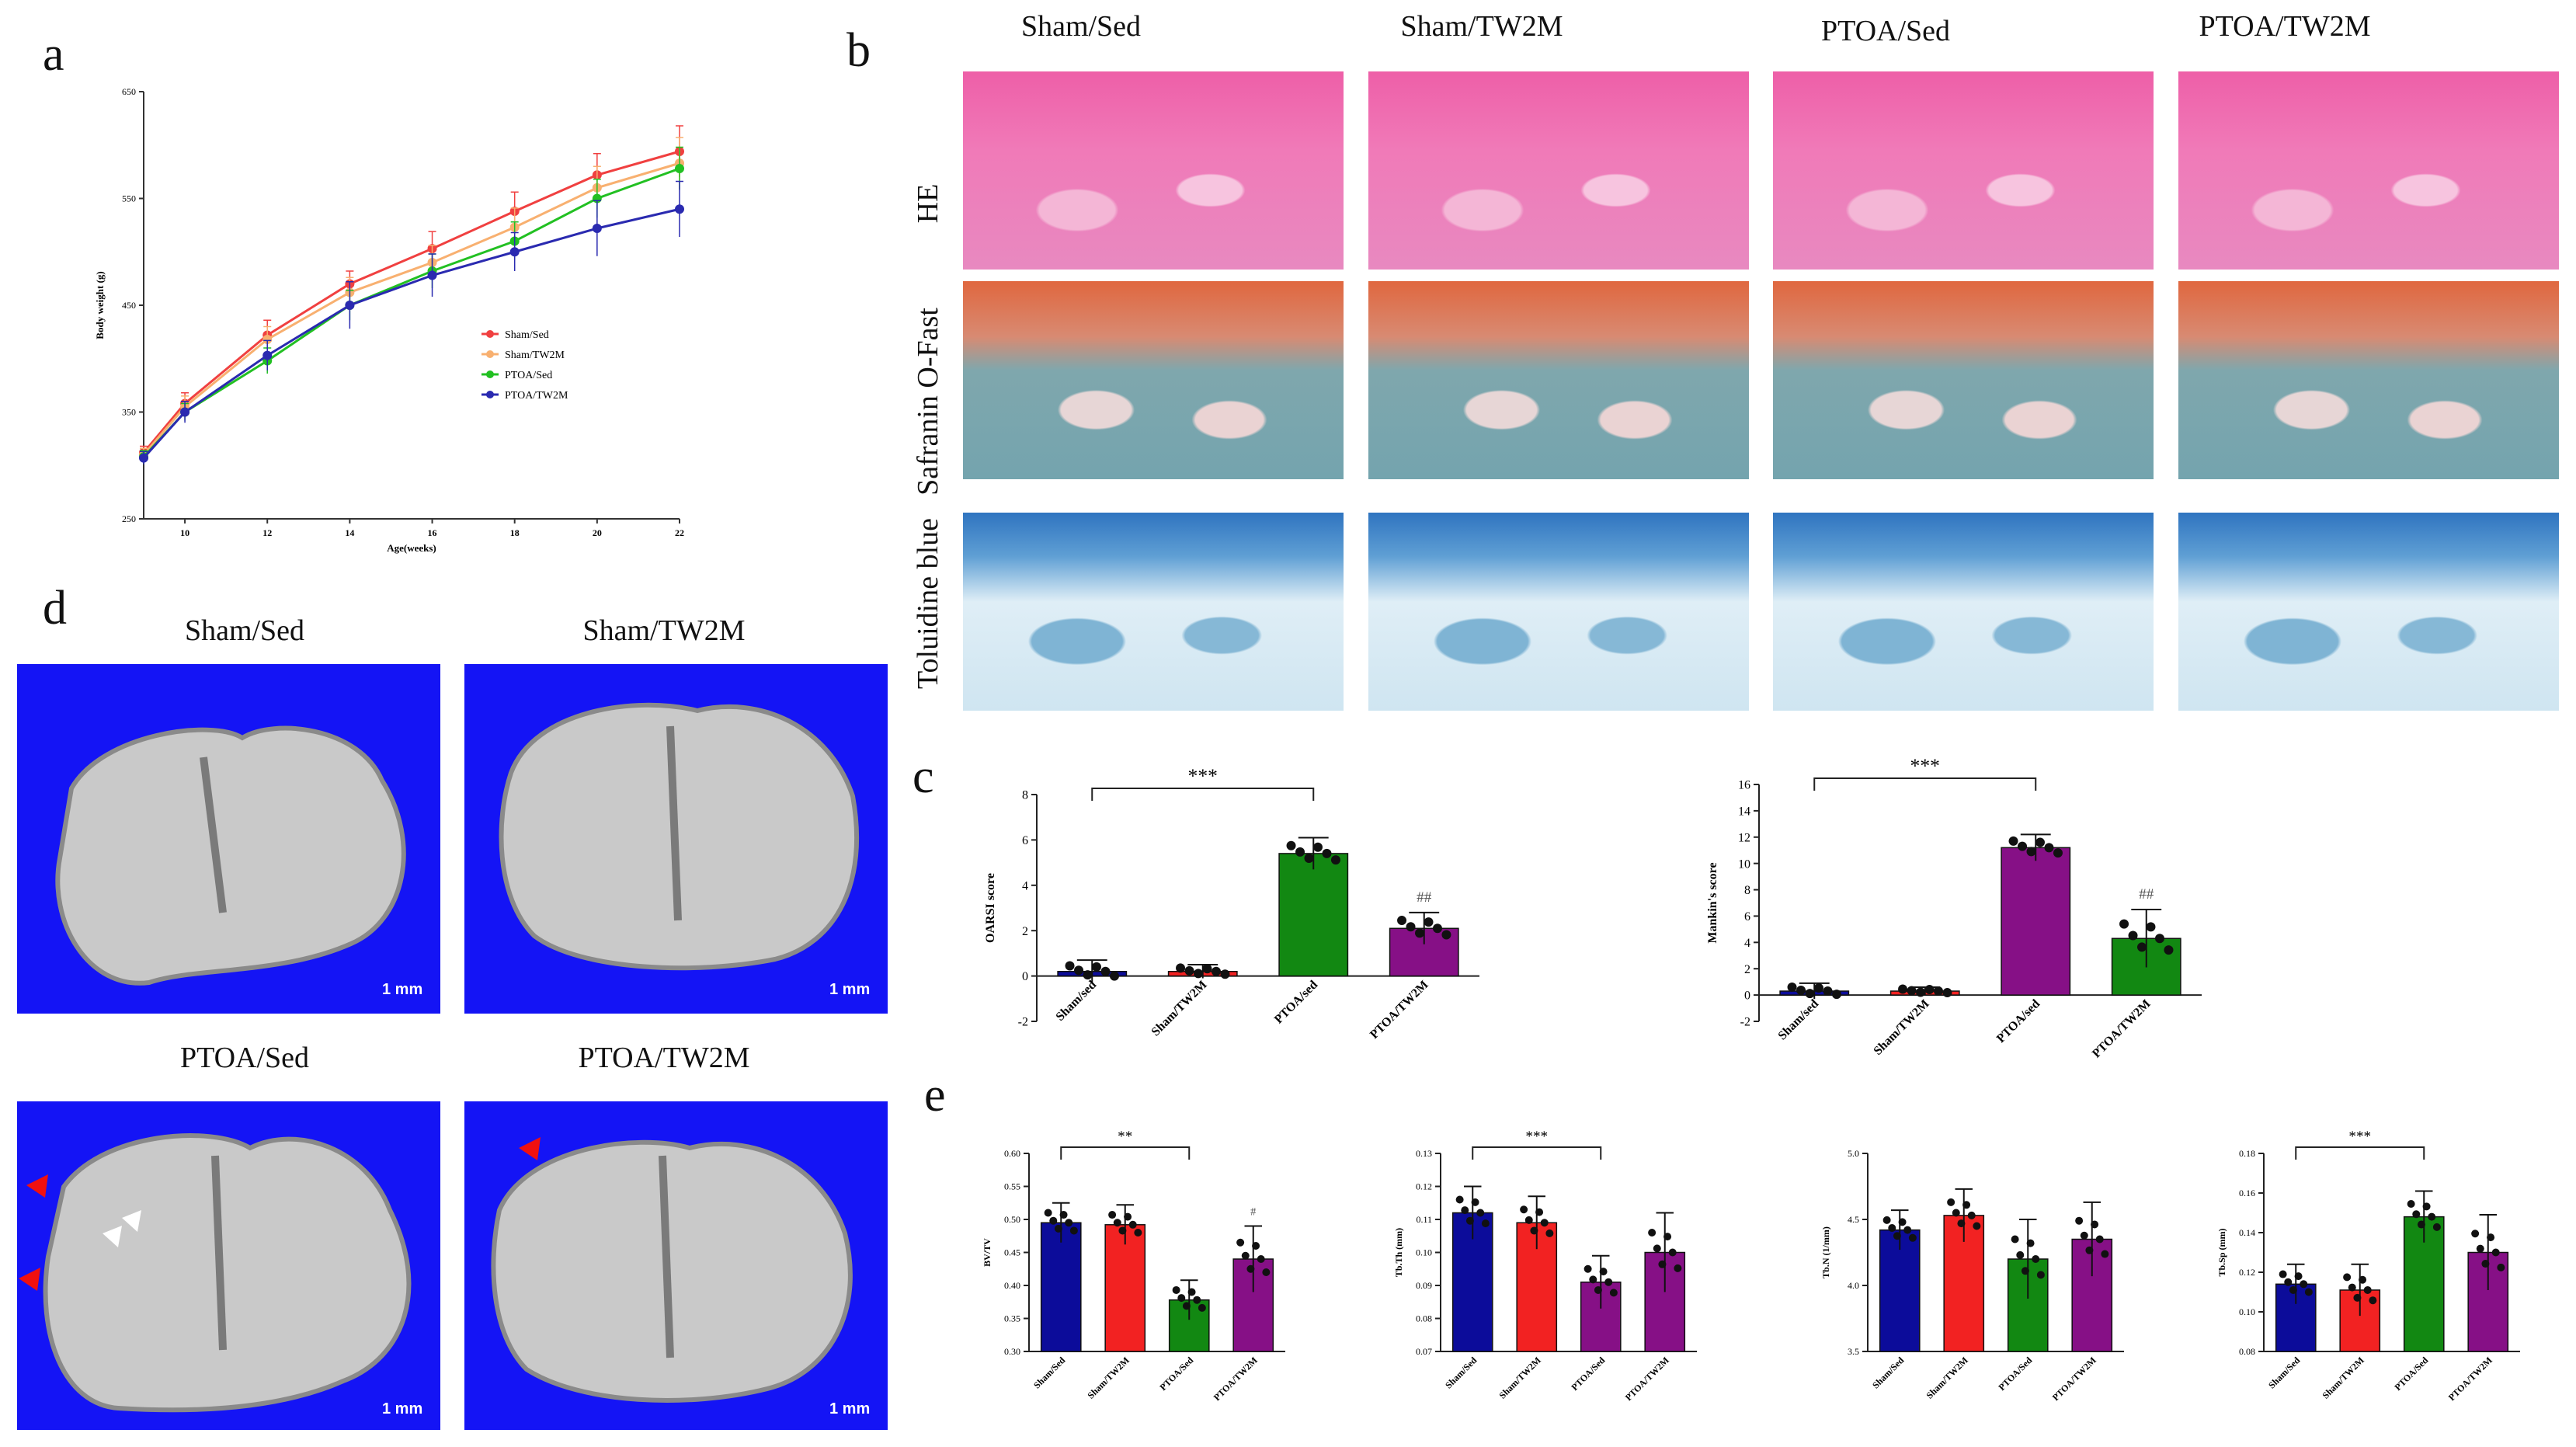 This screenshot has width=2576, height=1447. Describe the element at coordinates (1744, 837) in the screenshot. I see `y-tick-label: 12` at that location.